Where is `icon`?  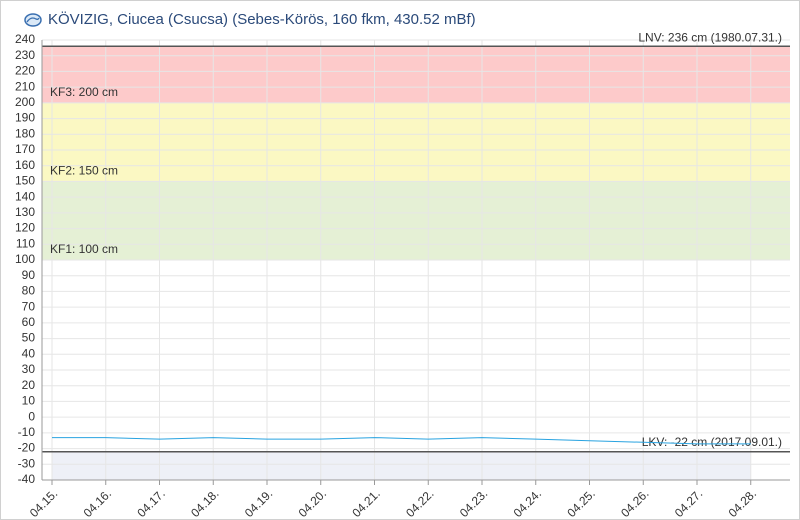
icon is located at coordinates (33, 20).